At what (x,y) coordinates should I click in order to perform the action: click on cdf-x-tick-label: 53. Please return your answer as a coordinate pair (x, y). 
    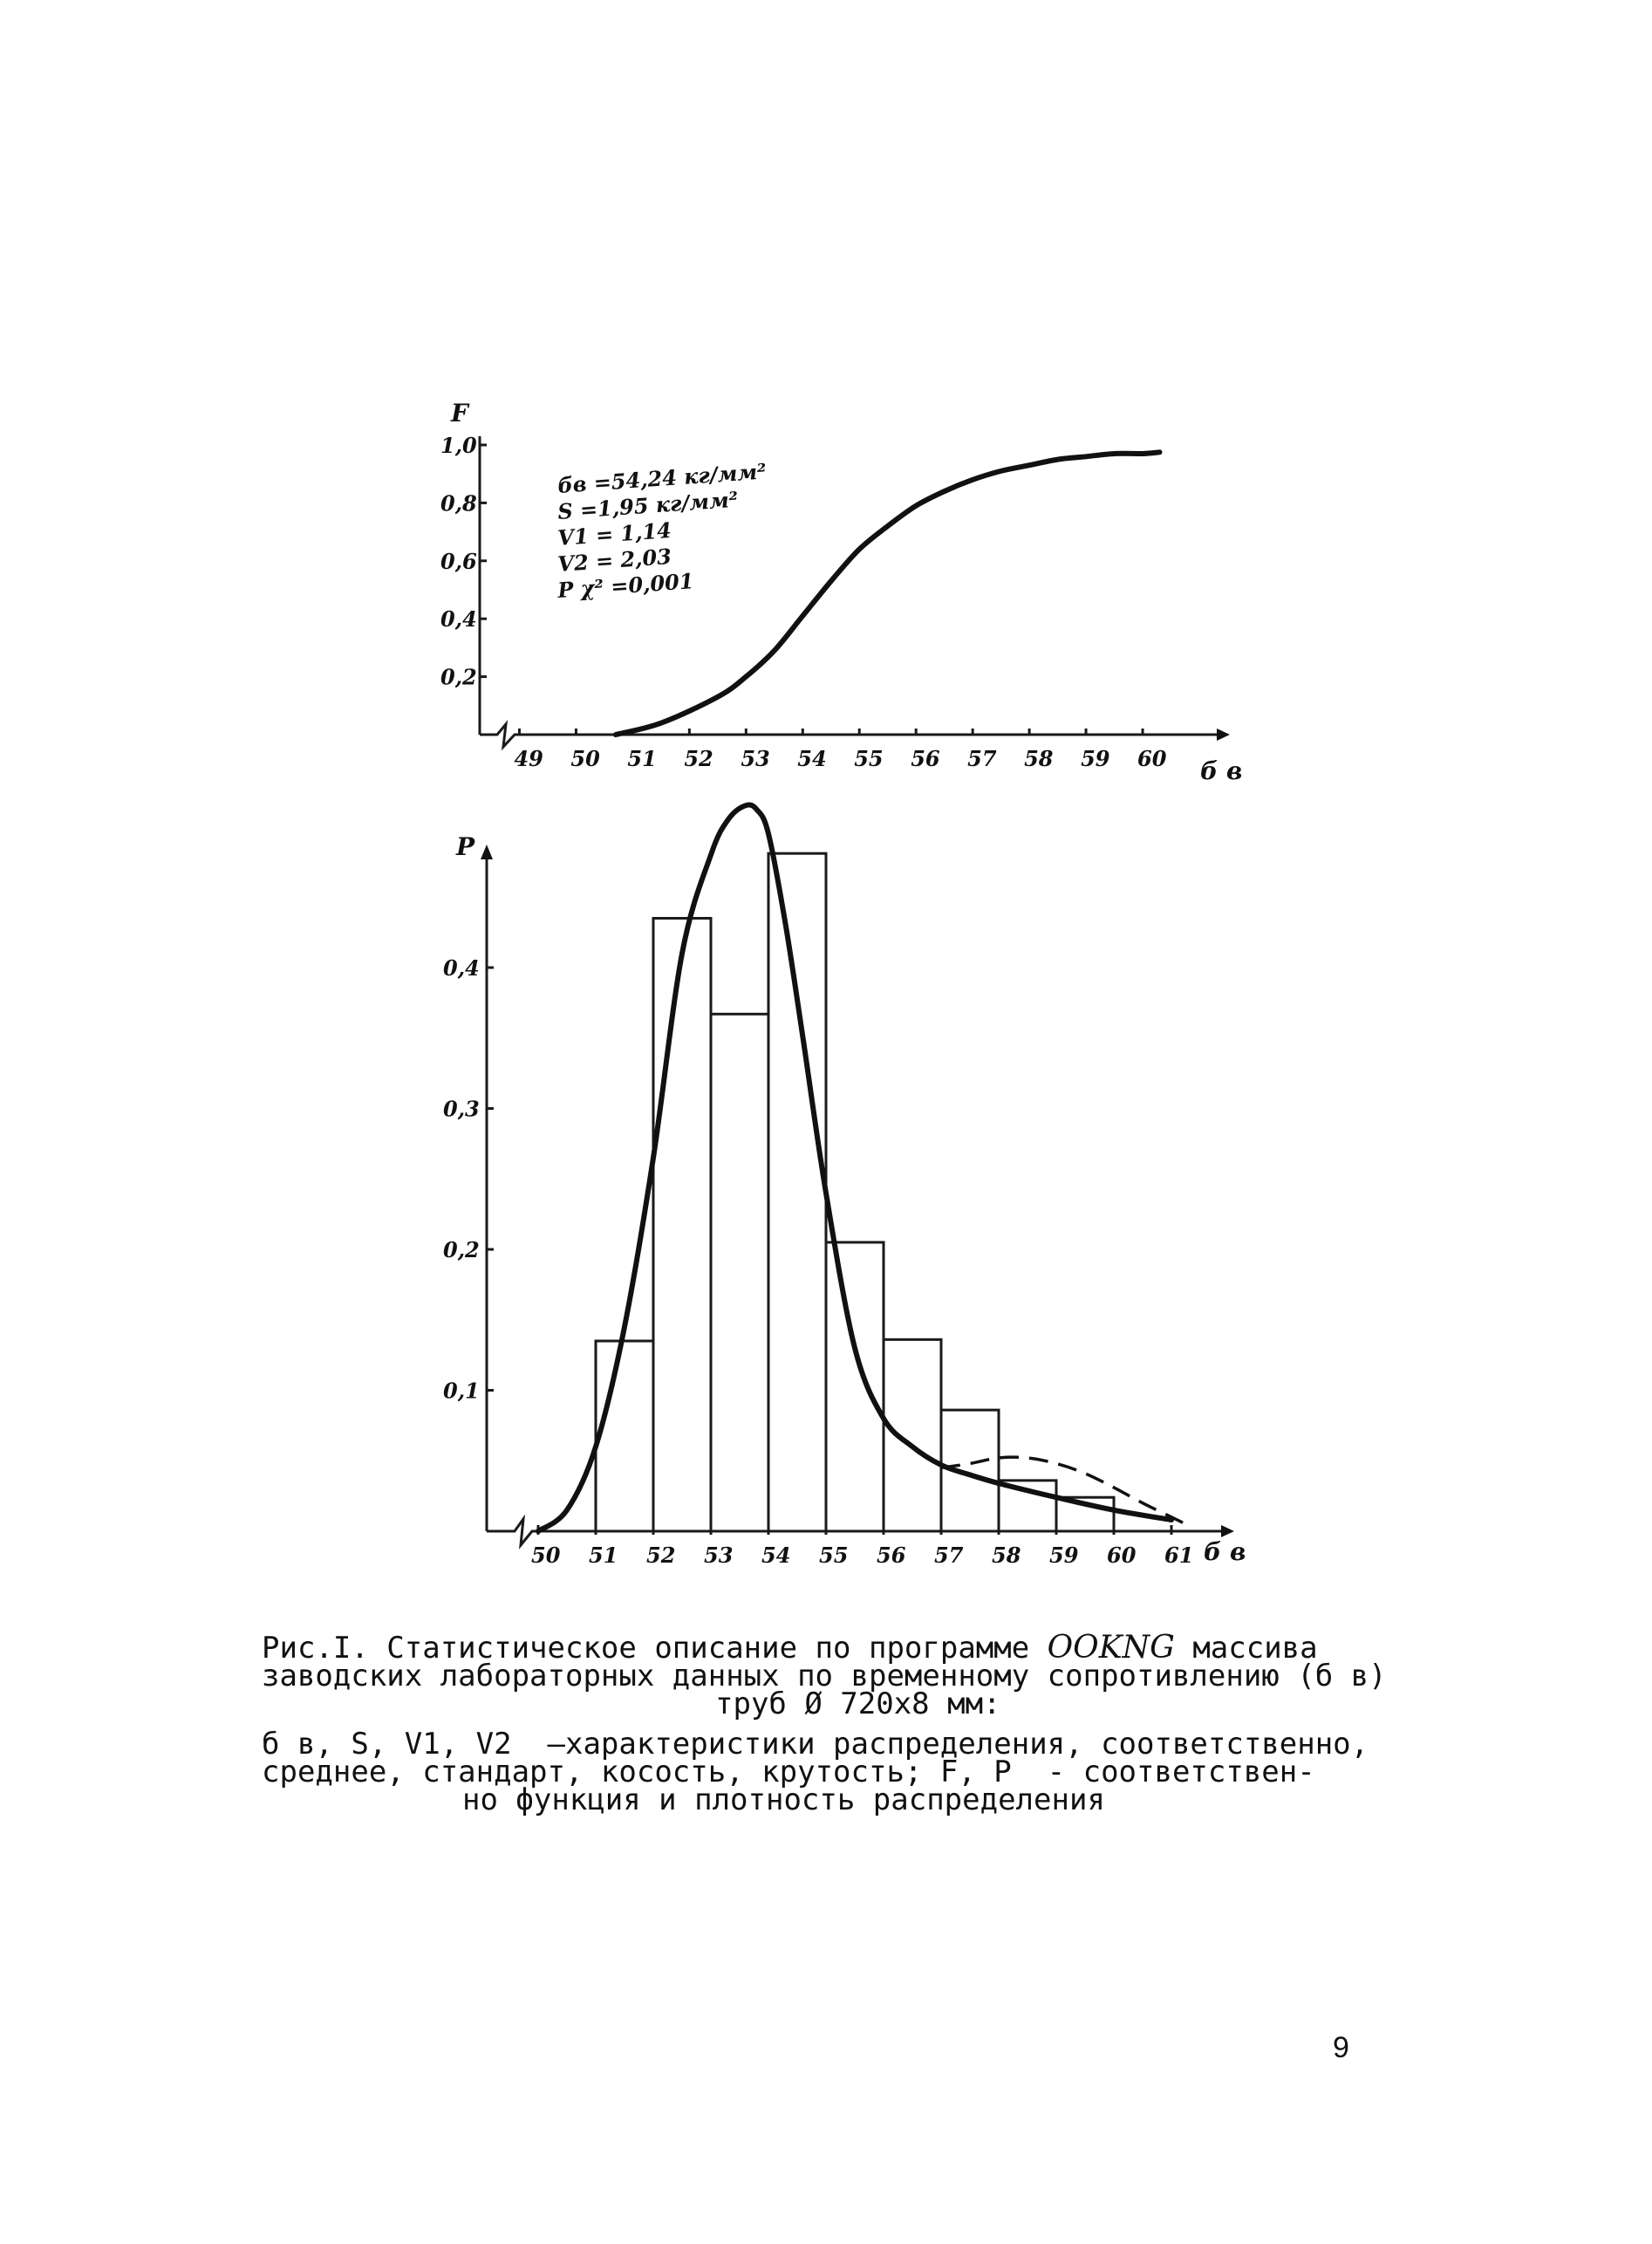
    Looking at the image, I should click on (755, 758).